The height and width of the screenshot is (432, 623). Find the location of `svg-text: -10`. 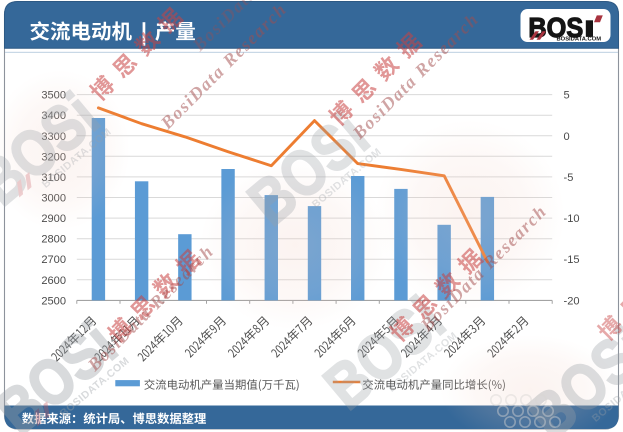

svg-text: -10 is located at coordinates (572, 219).